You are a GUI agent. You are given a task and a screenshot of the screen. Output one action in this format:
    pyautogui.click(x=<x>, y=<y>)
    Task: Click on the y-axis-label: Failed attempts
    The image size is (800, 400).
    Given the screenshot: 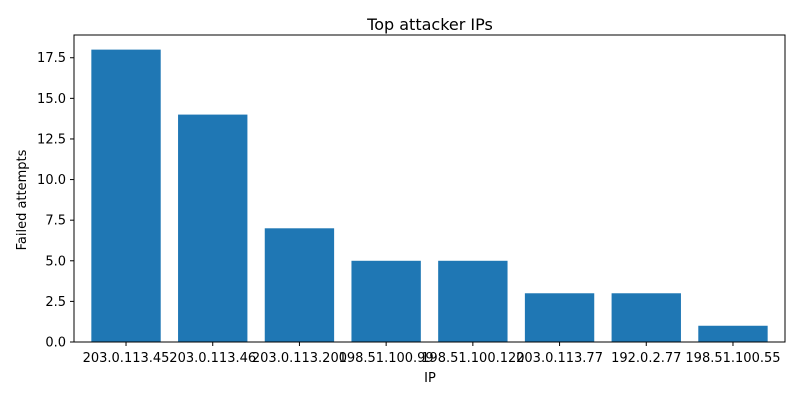 What is the action you would take?
    pyautogui.click(x=22, y=199)
    